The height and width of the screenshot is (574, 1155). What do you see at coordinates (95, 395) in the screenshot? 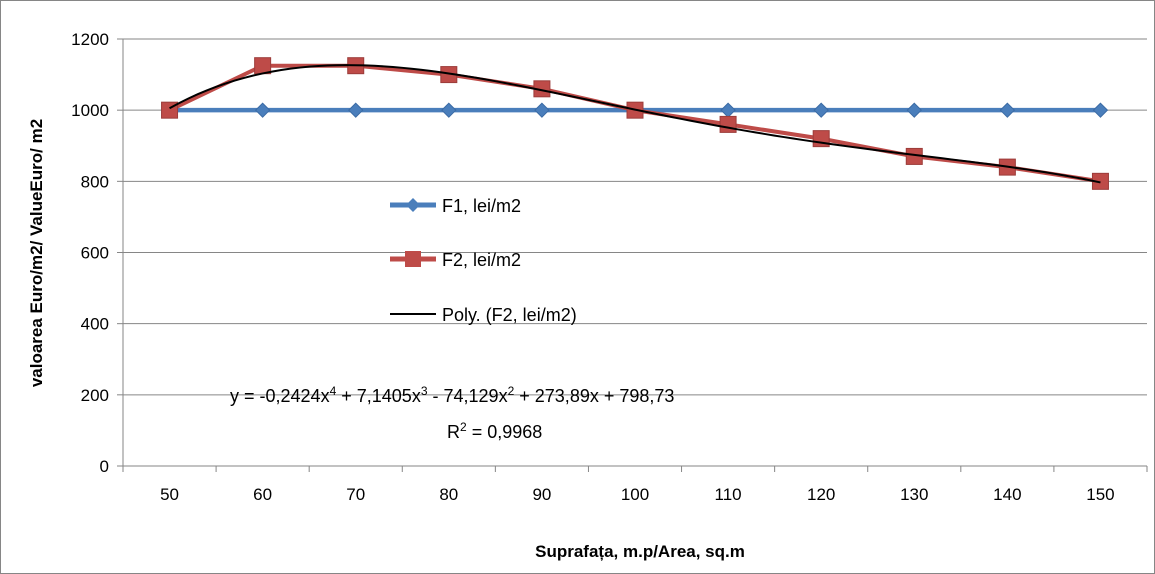
I see `y-tick-label-200: 200` at bounding box center [95, 395].